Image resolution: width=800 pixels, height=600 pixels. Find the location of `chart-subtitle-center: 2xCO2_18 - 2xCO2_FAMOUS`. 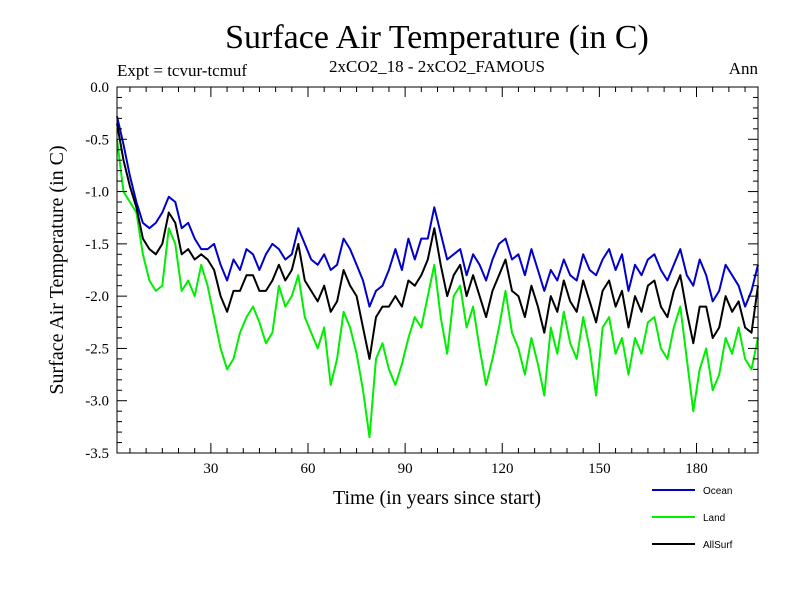

chart-subtitle-center: 2xCO2_18 - 2xCO2_FAMOUS is located at coordinates (437, 66).